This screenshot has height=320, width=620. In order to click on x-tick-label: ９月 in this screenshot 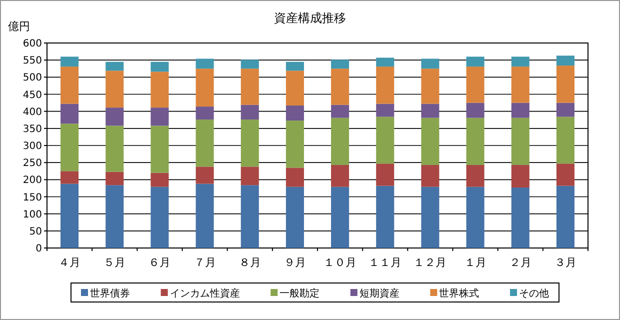, I will do `click(295, 262)`.